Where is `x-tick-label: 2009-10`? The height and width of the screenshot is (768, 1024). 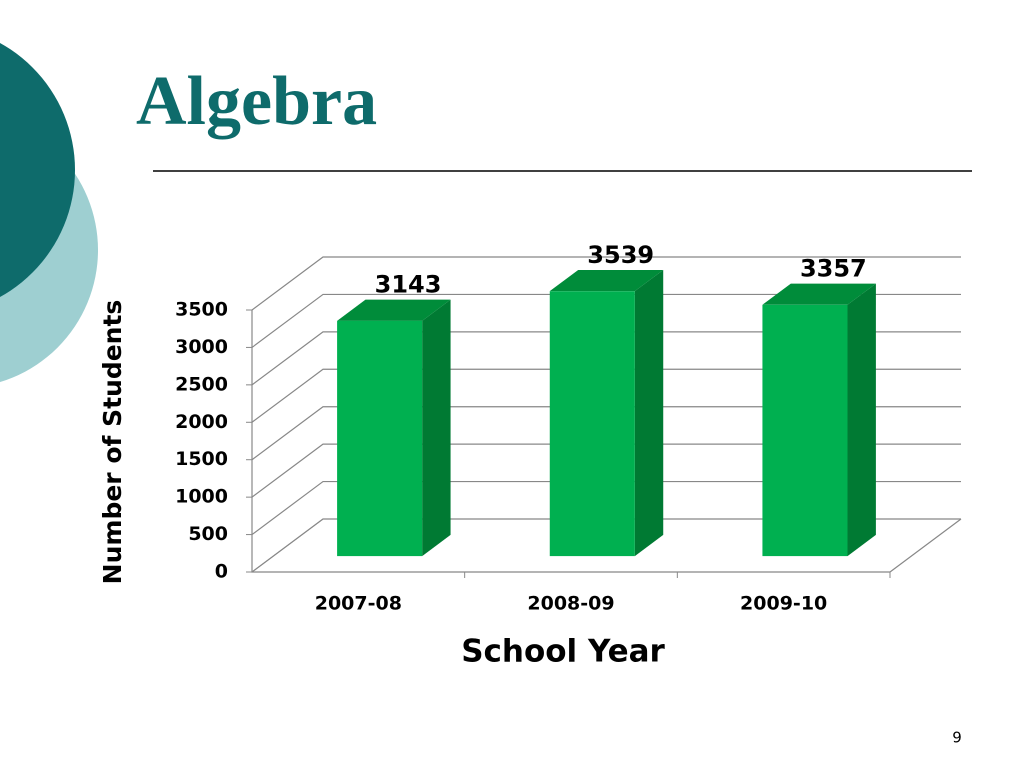 x-tick-label: 2009-10 is located at coordinates (783, 604).